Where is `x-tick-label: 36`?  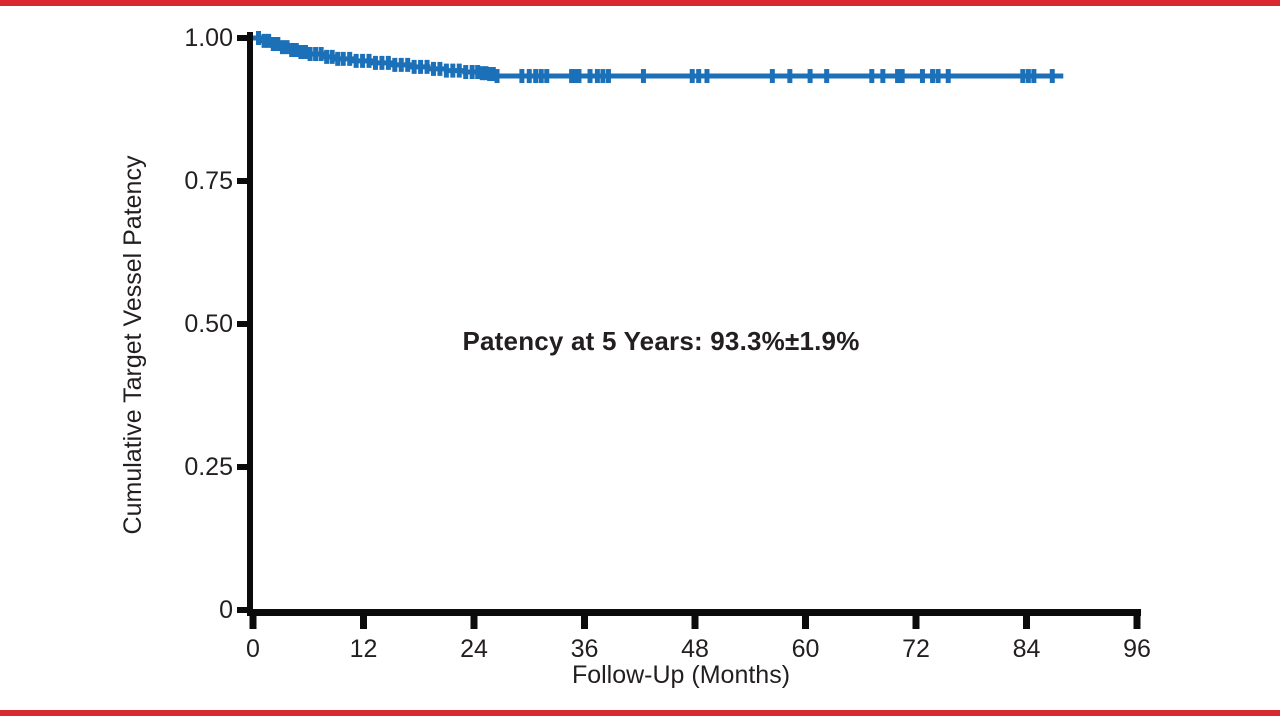
x-tick-label: 36 is located at coordinates (584, 649).